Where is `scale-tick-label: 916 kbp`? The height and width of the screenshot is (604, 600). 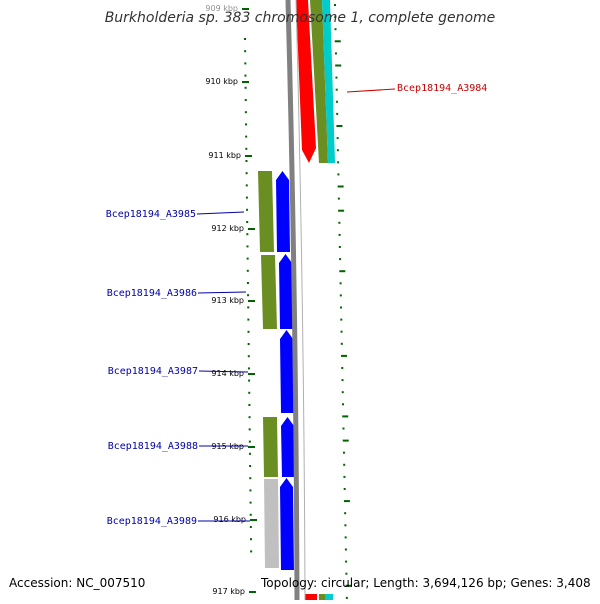
scale-tick-label: 916 kbp is located at coordinates (229, 519).